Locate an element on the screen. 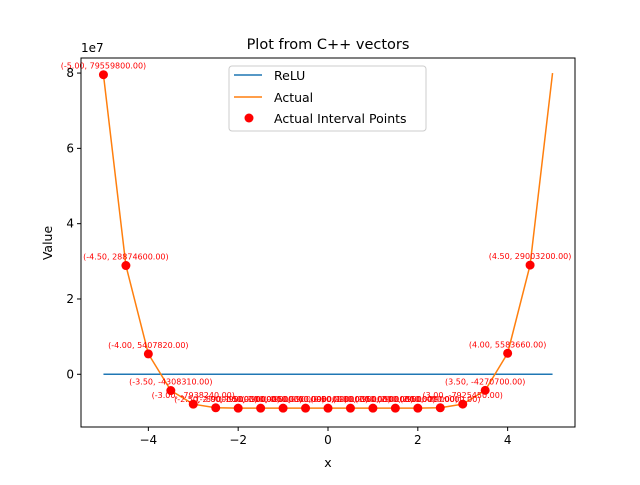 Image resolution: width=640 pixels, height=485 pixels. chart-title: Plot from C++ vectors is located at coordinates (328, 45).